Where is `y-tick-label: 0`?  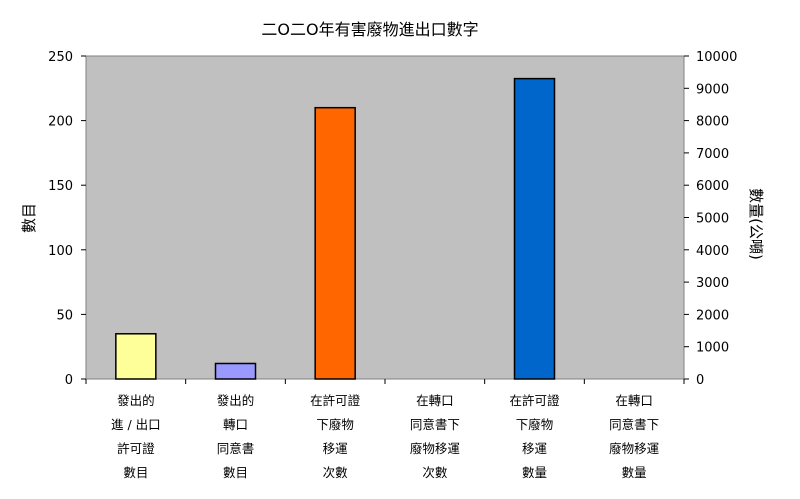
y-tick-label: 0 is located at coordinates (69, 380).